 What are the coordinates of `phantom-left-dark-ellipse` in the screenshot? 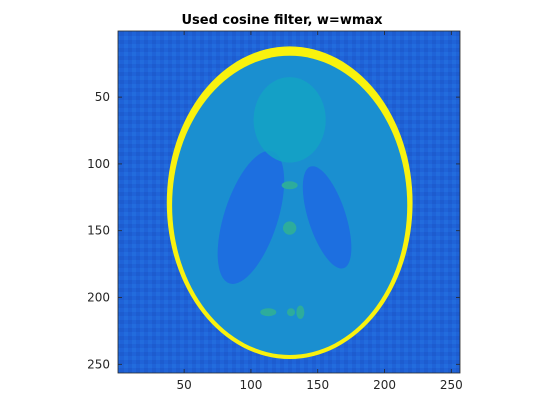 It's located at (251, 217).